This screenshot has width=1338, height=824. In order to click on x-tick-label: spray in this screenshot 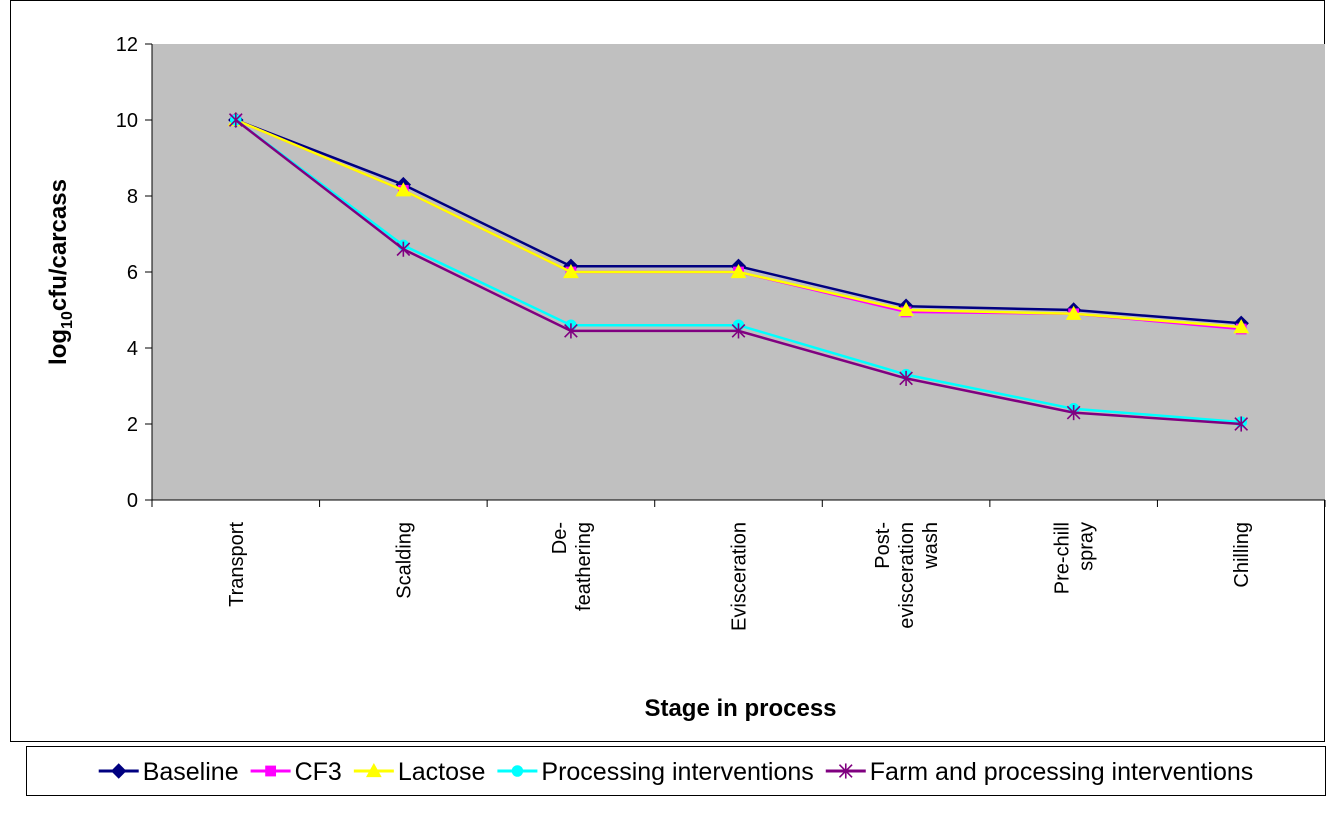, I will do `click(1087, 546)`.